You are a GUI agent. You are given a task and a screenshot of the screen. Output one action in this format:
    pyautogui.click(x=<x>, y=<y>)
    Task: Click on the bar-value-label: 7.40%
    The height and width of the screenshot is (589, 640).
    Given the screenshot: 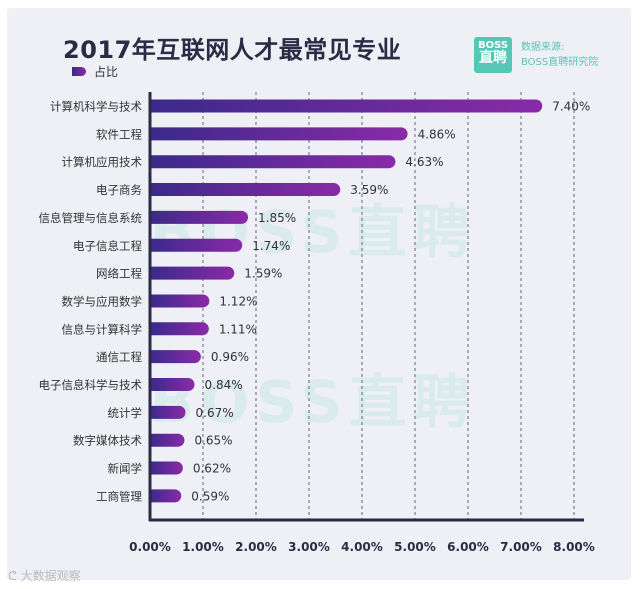 What is the action you would take?
    pyautogui.click(x=571, y=107)
    